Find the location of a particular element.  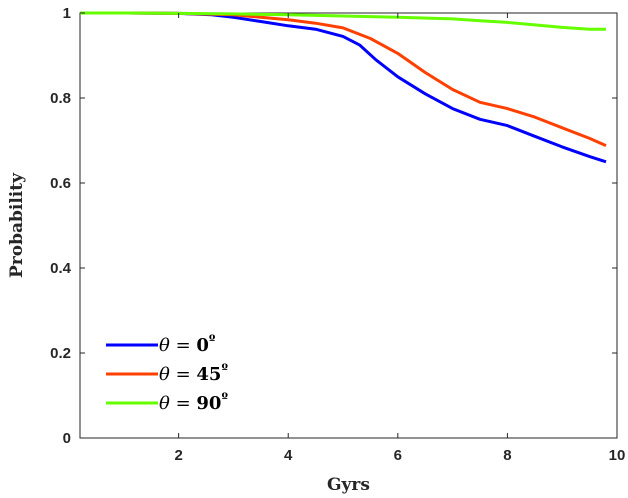

y-axis-title: Probability is located at coordinates (17, 225).